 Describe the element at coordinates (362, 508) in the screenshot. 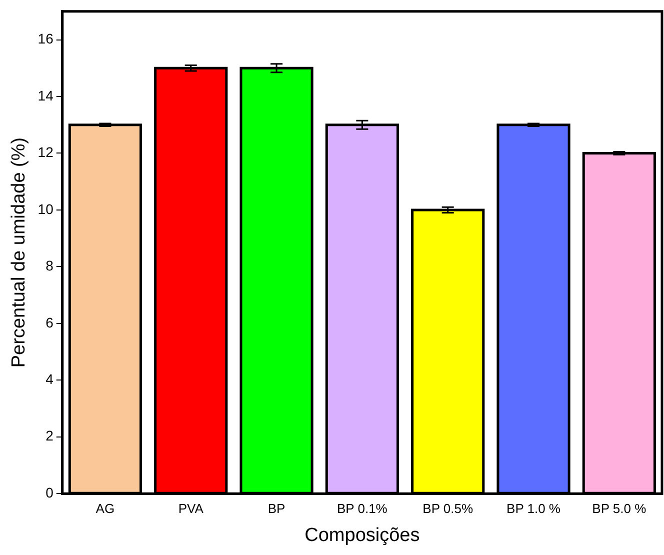

I see `x-tick-label: BP 0.1%` at that location.